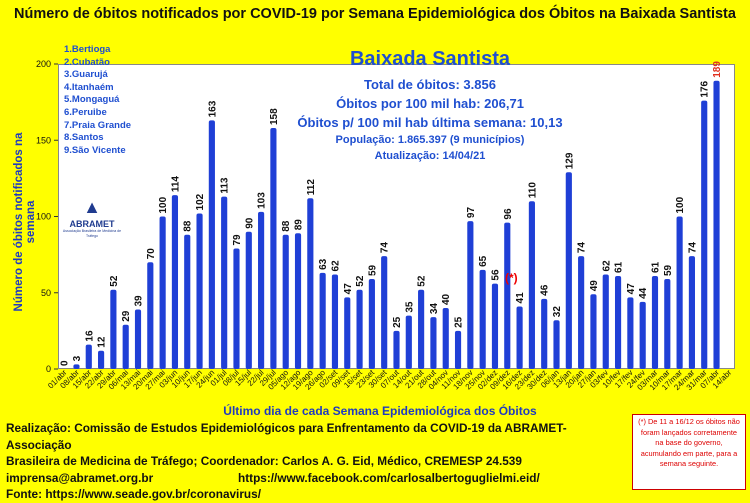 This screenshot has height=503, width=750. Describe the element at coordinates (92, 224) in the screenshot. I see `logo-name: ABRAMET` at that location.